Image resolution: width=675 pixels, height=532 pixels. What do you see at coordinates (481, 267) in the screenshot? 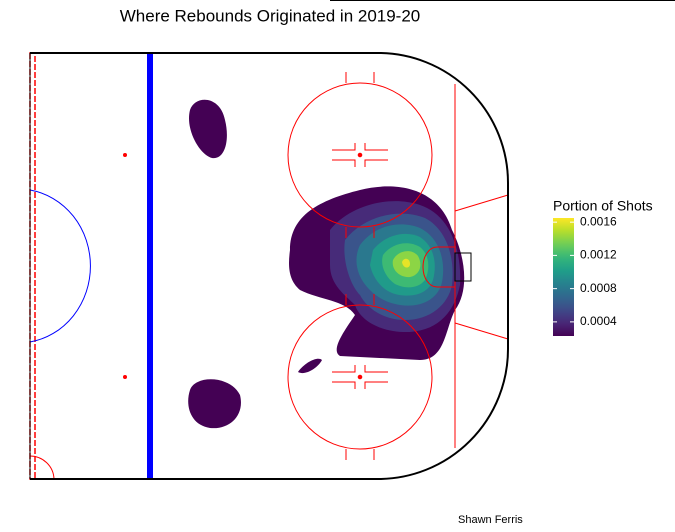
I see `trapezoid` at bounding box center [481, 267].